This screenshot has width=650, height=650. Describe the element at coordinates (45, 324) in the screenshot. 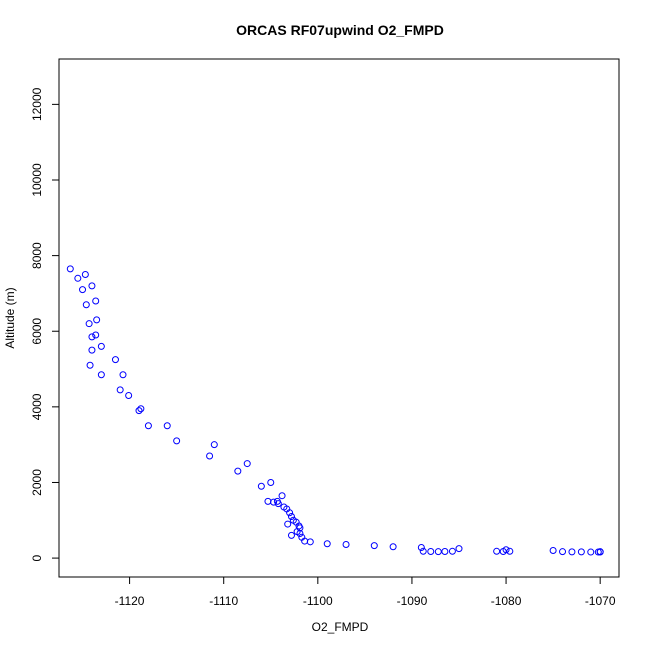

I see `y-axis: 0 2000 4000 6000 8000 10000 12000` at that location.